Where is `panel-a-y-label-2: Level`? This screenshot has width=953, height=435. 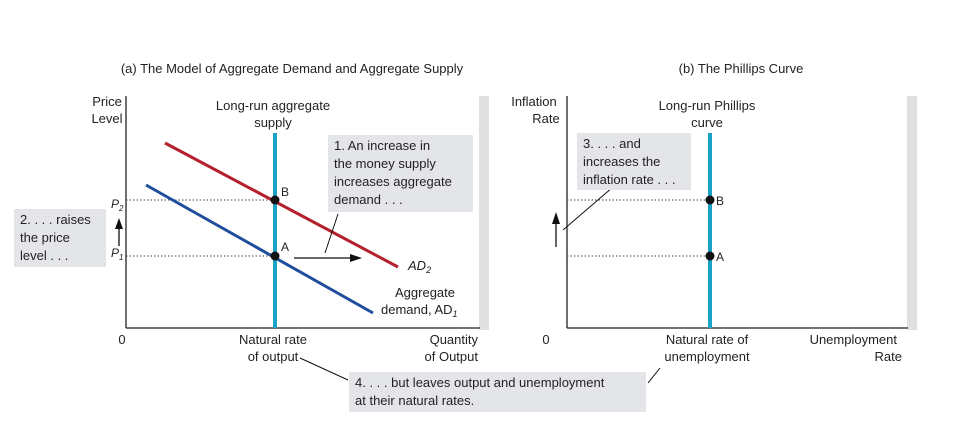 panel-a-y-label-2: Level is located at coordinates (106, 118).